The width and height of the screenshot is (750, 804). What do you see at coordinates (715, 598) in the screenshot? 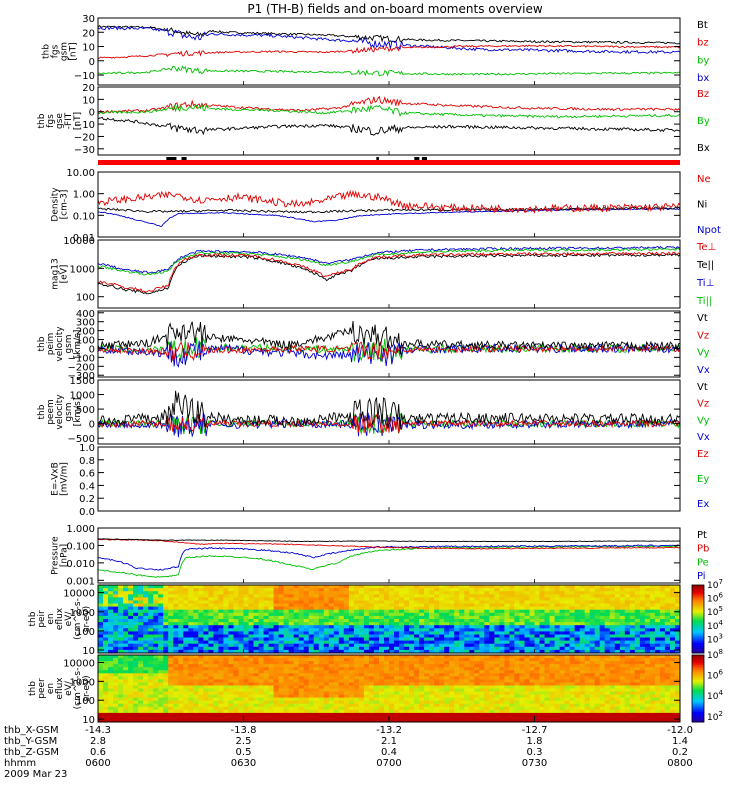
I see `colorbar-label: 106` at bounding box center [715, 598].